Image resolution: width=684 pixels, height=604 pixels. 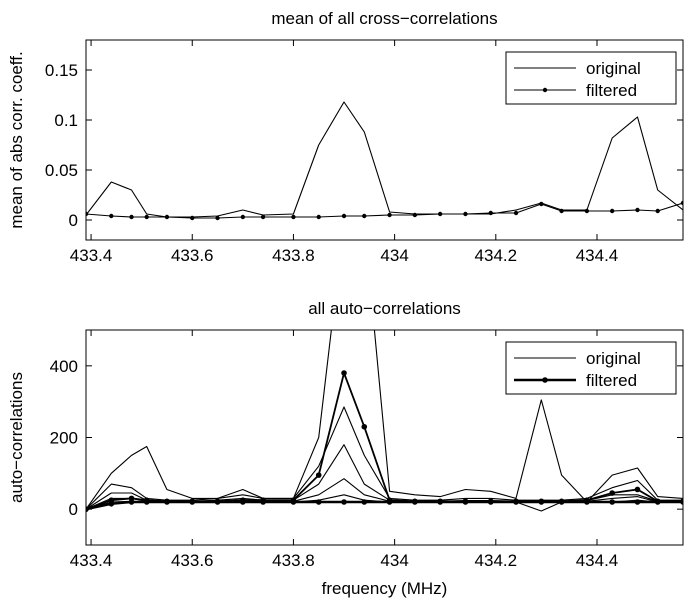 What do you see at coordinates (385, 588) in the screenshot?
I see `bottom-x-axis-label: frequency (MHz)` at bounding box center [385, 588].